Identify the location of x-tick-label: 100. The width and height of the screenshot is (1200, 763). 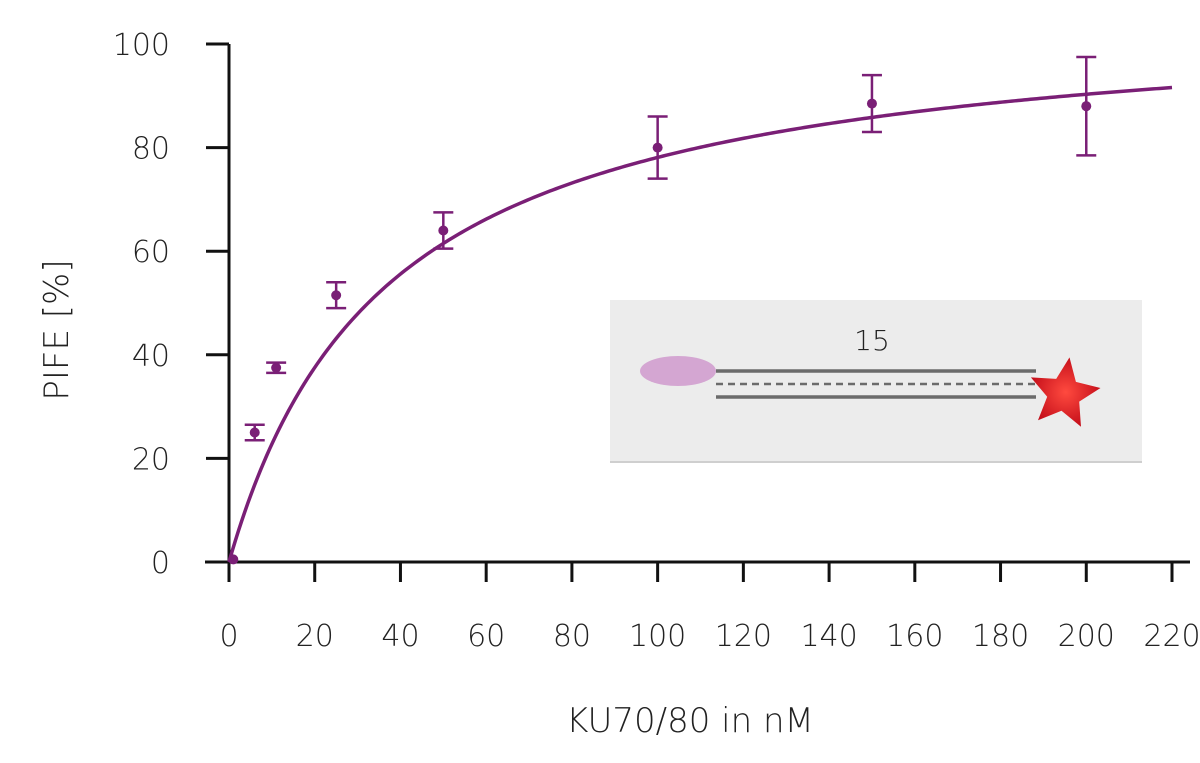
(657, 636).